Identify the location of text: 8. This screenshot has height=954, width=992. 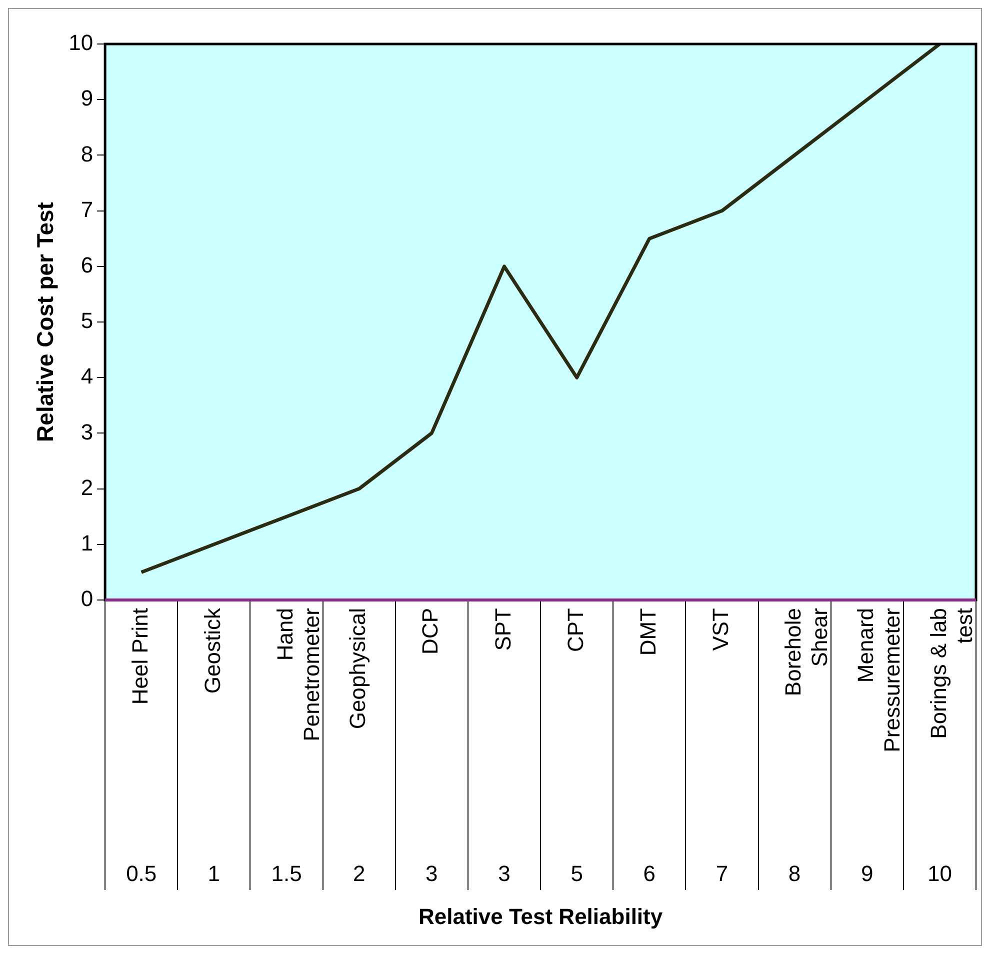
(794, 873).